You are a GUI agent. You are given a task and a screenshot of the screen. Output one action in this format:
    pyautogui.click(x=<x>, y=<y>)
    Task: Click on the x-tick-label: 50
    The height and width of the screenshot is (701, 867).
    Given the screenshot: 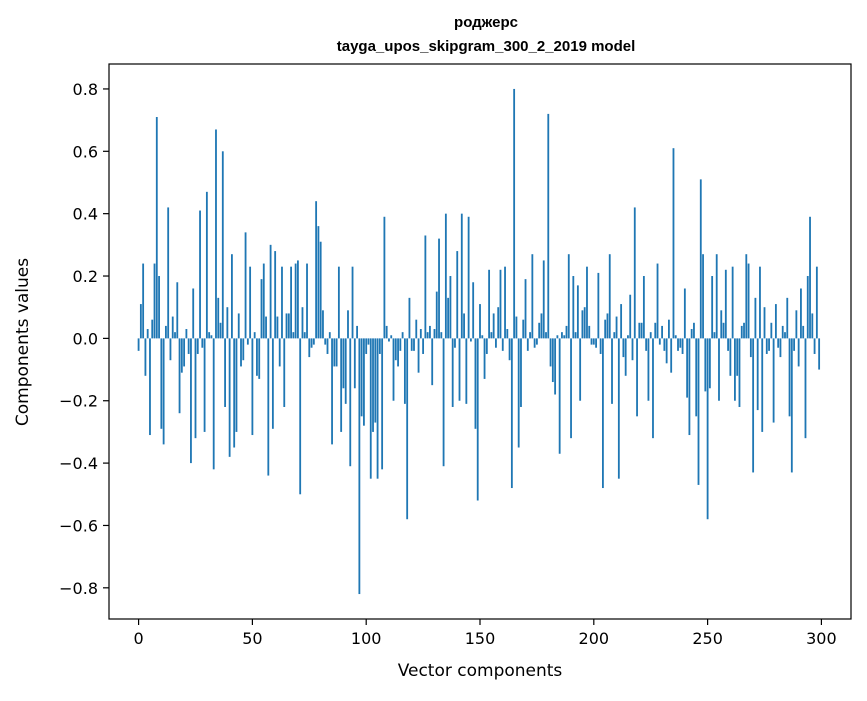 What is the action you would take?
    pyautogui.click(x=252, y=638)
    